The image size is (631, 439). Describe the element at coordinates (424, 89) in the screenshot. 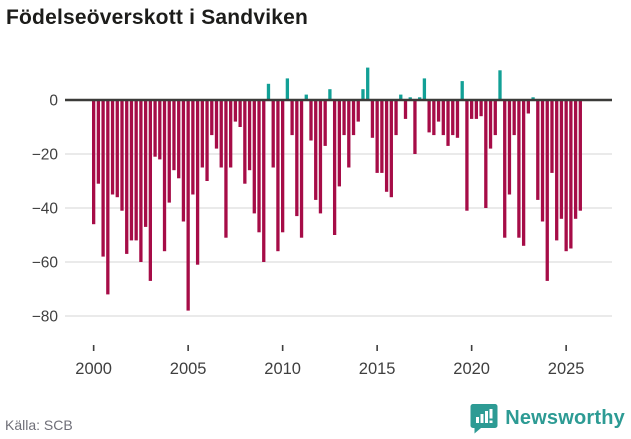

I see `bar-2017q3` at that location.